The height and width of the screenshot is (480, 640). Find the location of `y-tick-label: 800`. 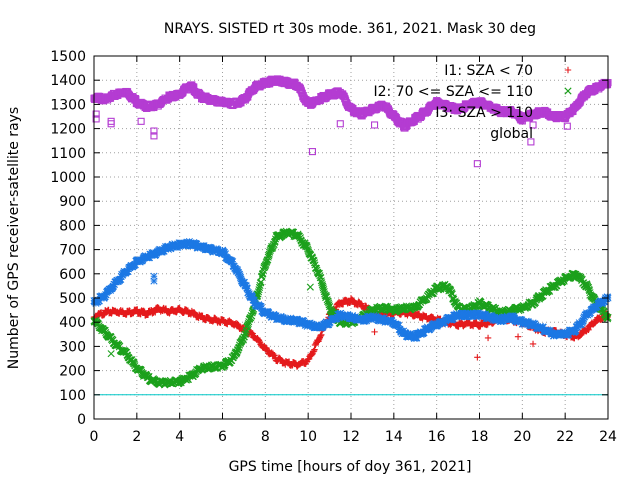

y-tick-label: 800 is located at coordinates (72, 226).